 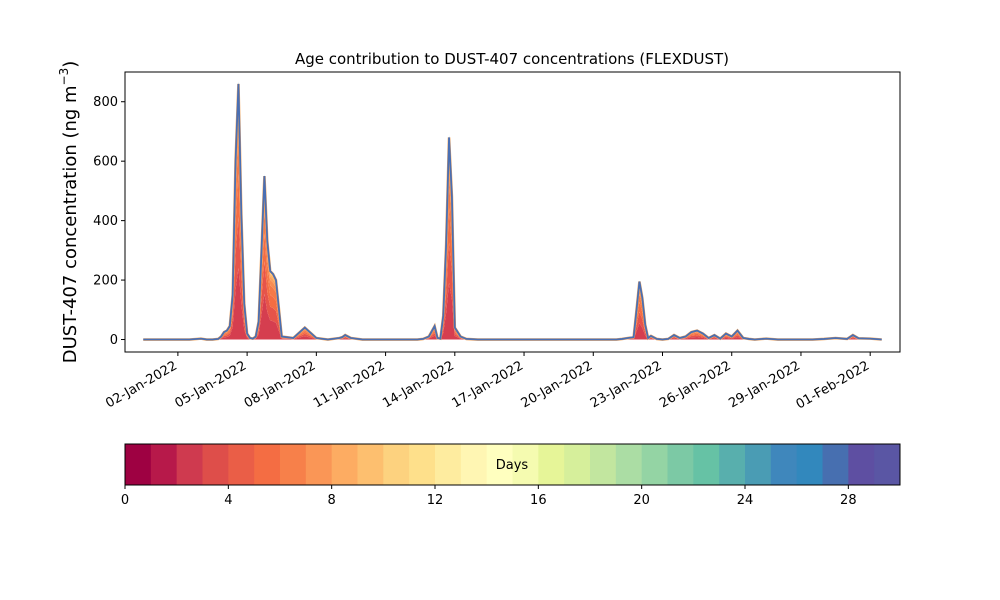 I want to click on y-axis-label-close: ), so click(x=70, y=64).